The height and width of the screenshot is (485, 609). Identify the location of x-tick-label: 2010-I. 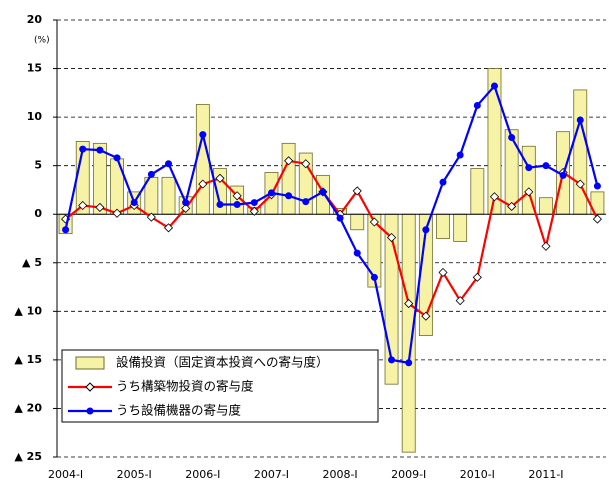
(477, 474).